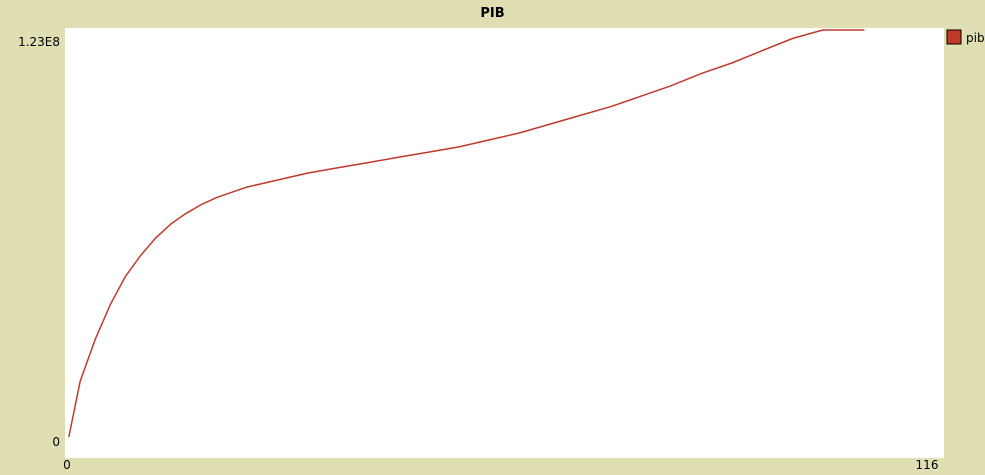  What do you see at coordinates (67, 465) in the screenshot?
I see `x-tick-label-min: 0` at bounding box center [67, 465].